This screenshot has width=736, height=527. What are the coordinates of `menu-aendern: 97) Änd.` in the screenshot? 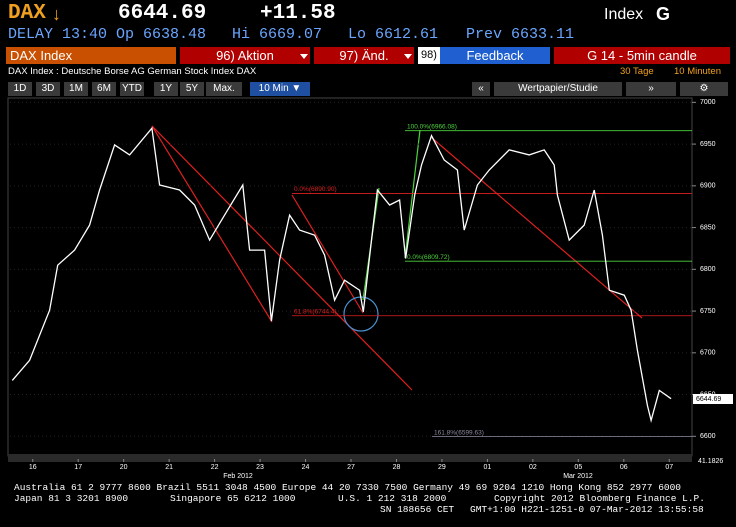 It's located at (364, 55).